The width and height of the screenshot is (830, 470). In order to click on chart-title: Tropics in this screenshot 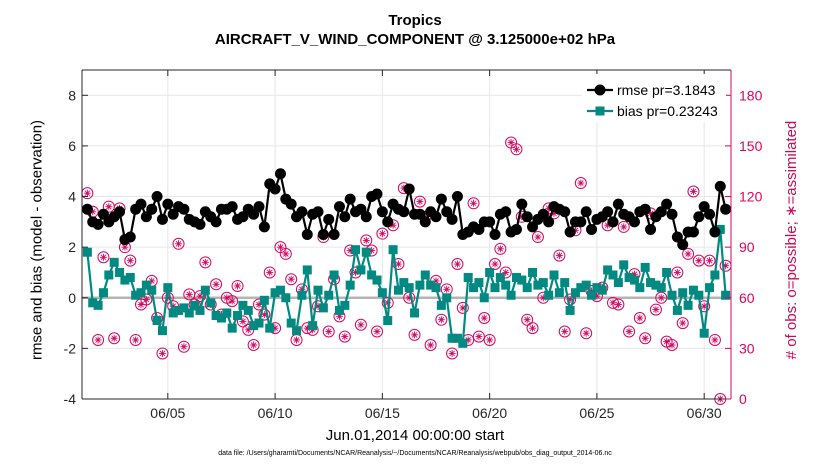, I will do `click(415, 20)`.